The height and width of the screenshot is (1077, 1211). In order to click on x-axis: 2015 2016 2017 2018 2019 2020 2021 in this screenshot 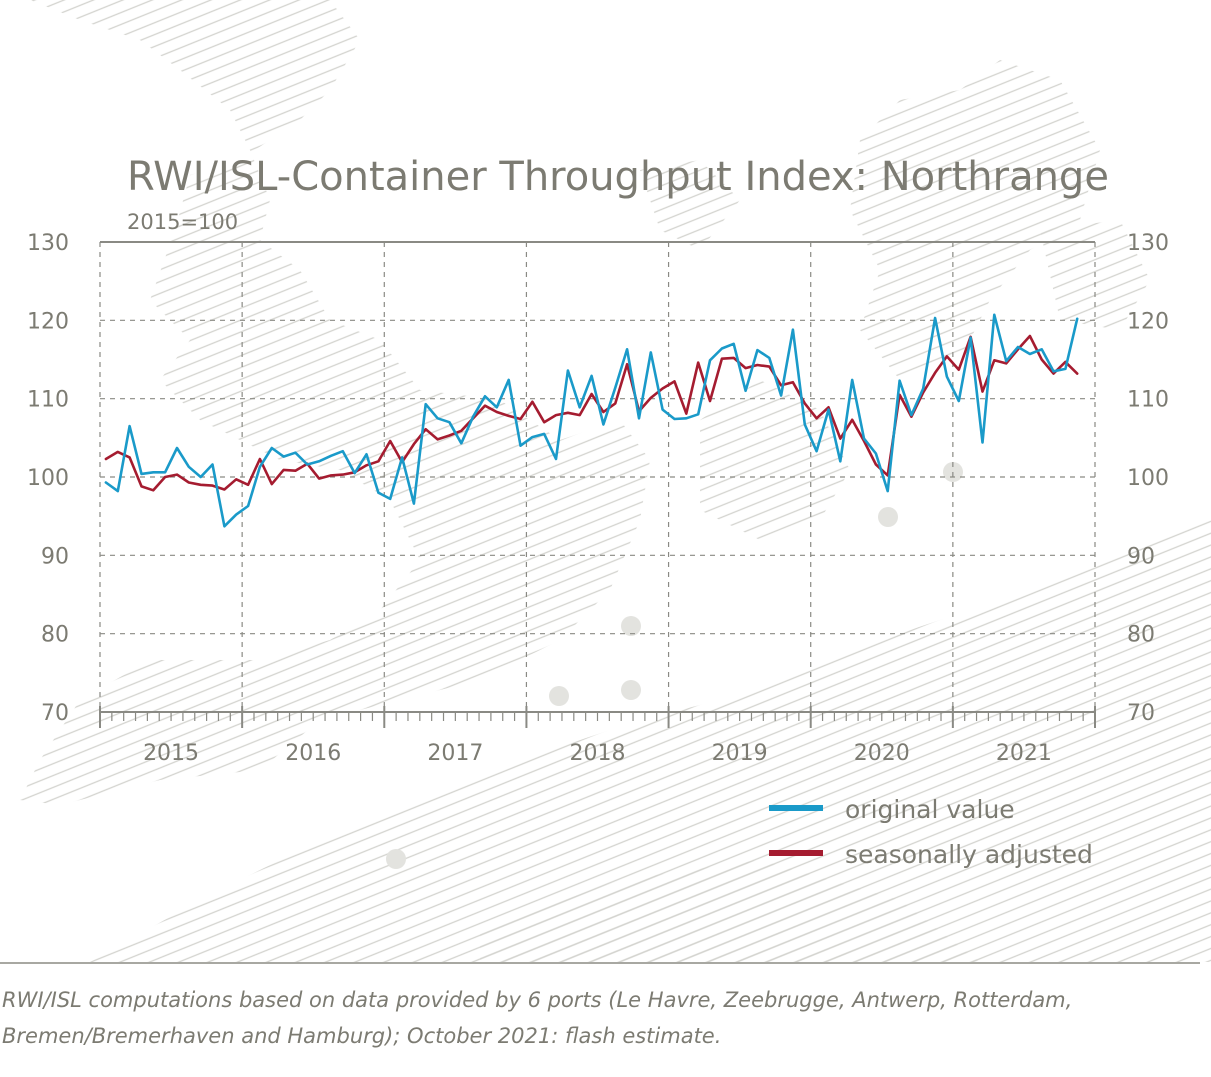, I will do `click(597, 753)`.